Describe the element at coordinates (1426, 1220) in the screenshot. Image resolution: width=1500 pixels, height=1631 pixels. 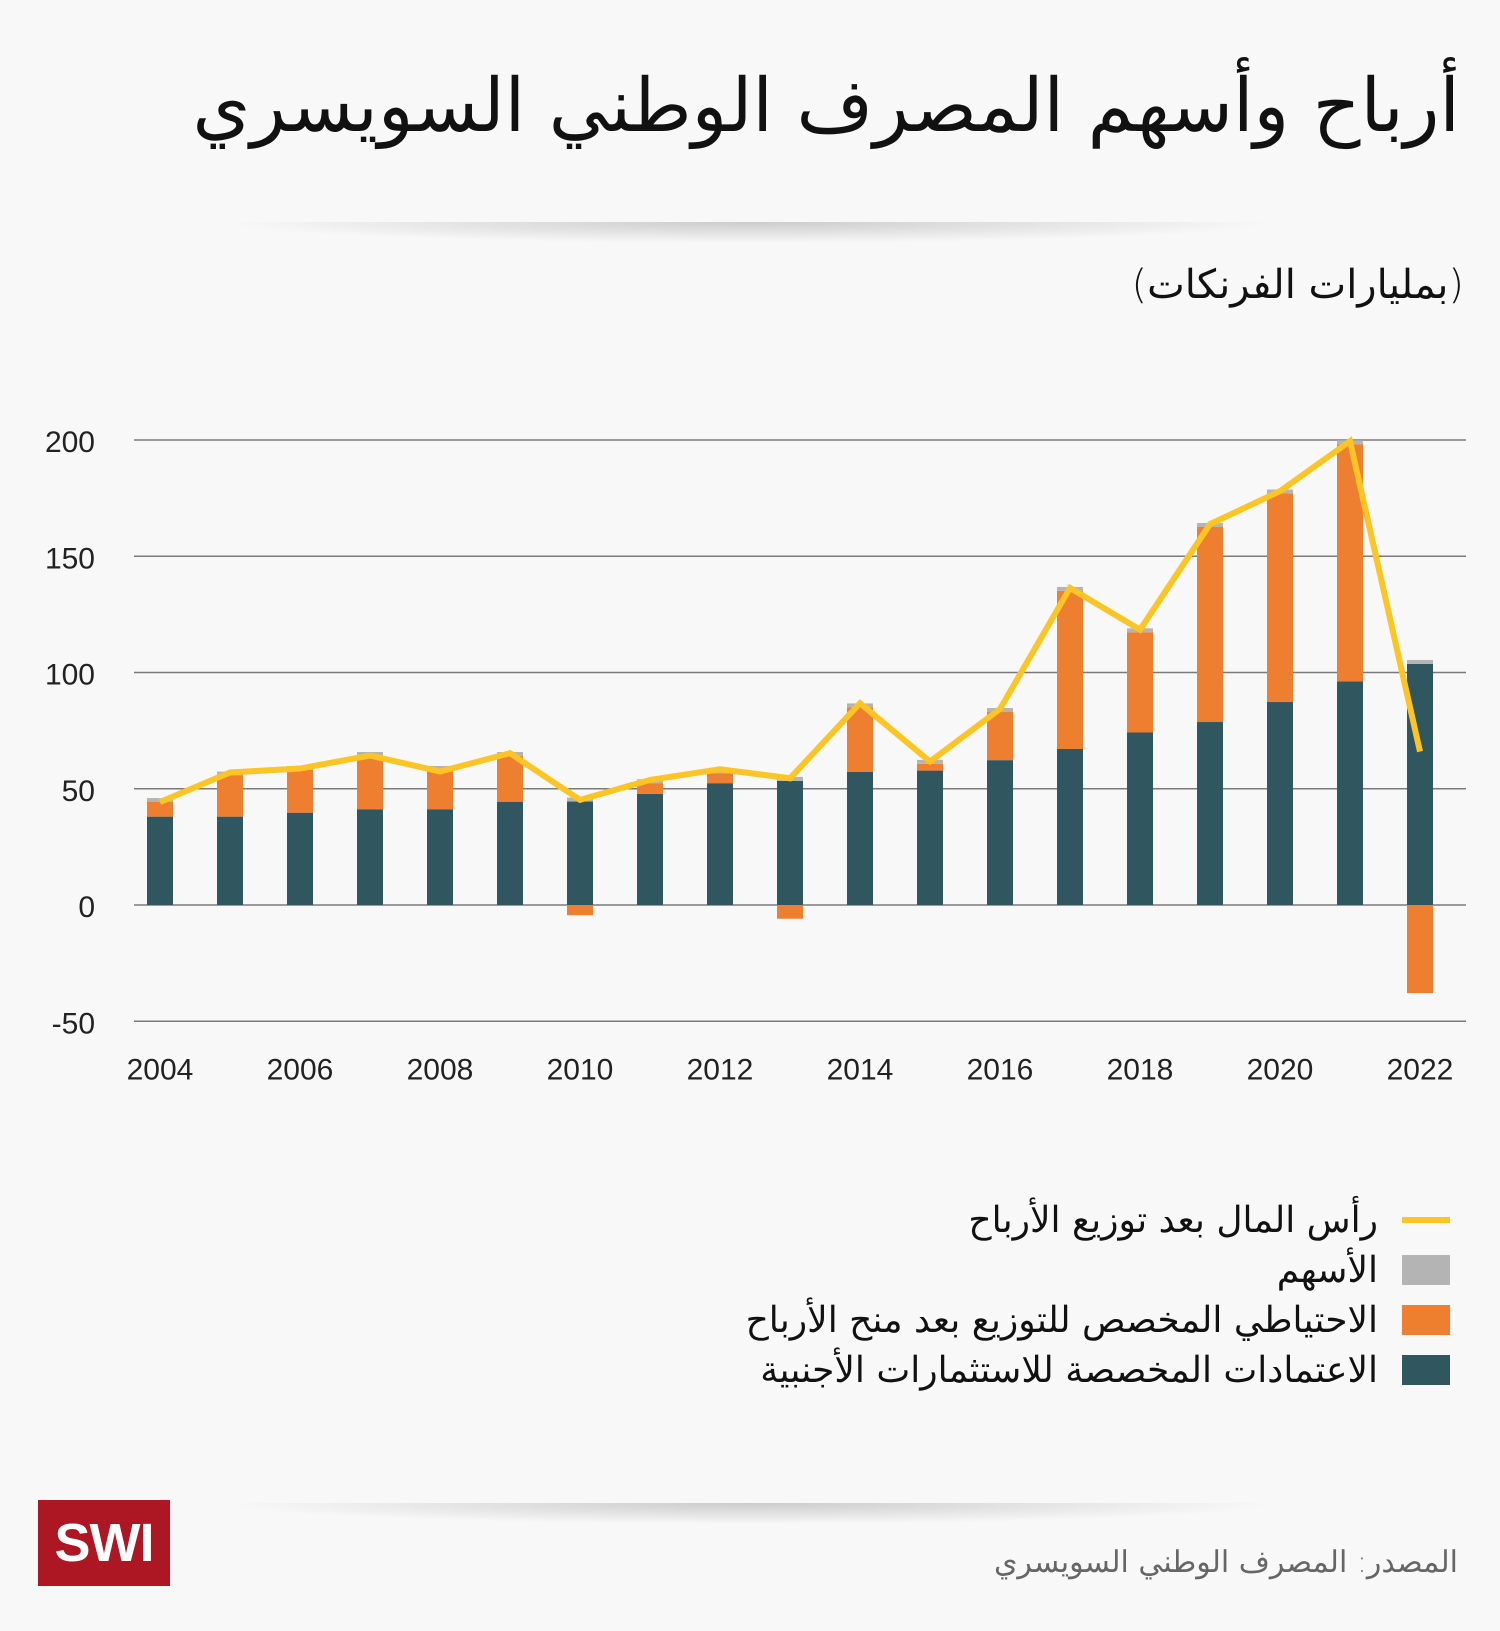
I see `legend-line-swatch` at that location.